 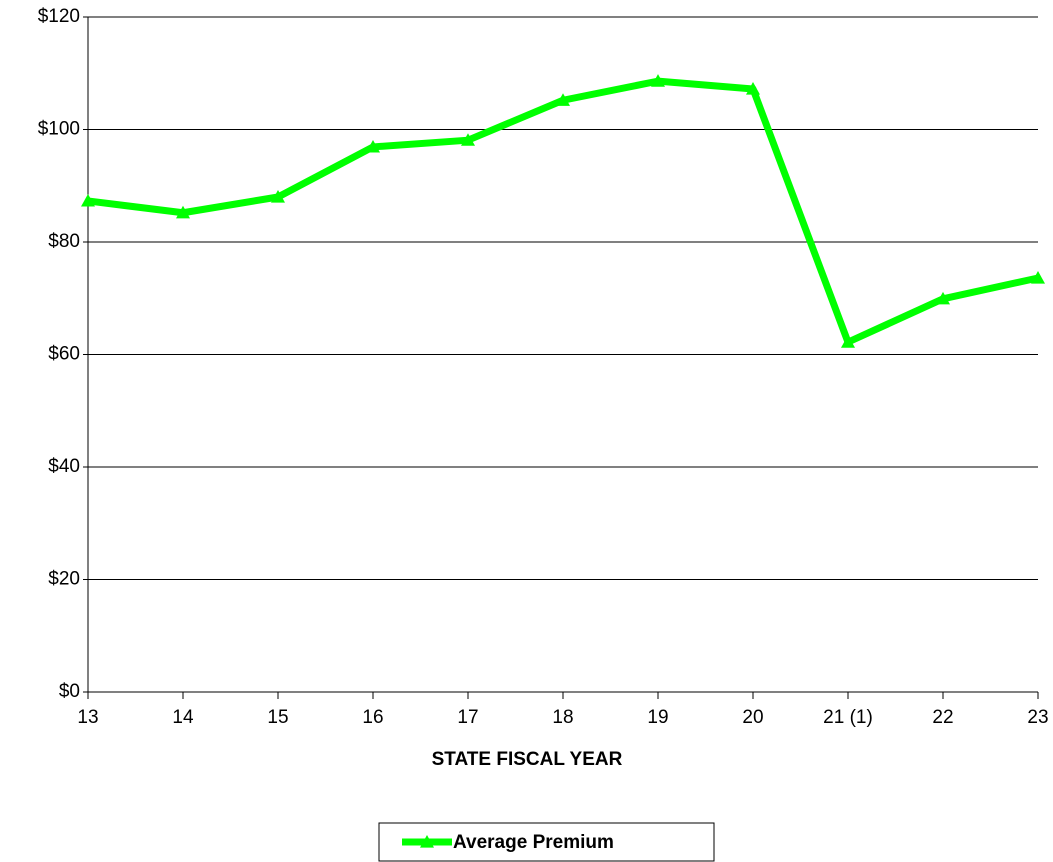 What do you see at coordinates (59, 129) in the screenshot?
I see `y-tick-label: $100` at bounding box center [59, 129].